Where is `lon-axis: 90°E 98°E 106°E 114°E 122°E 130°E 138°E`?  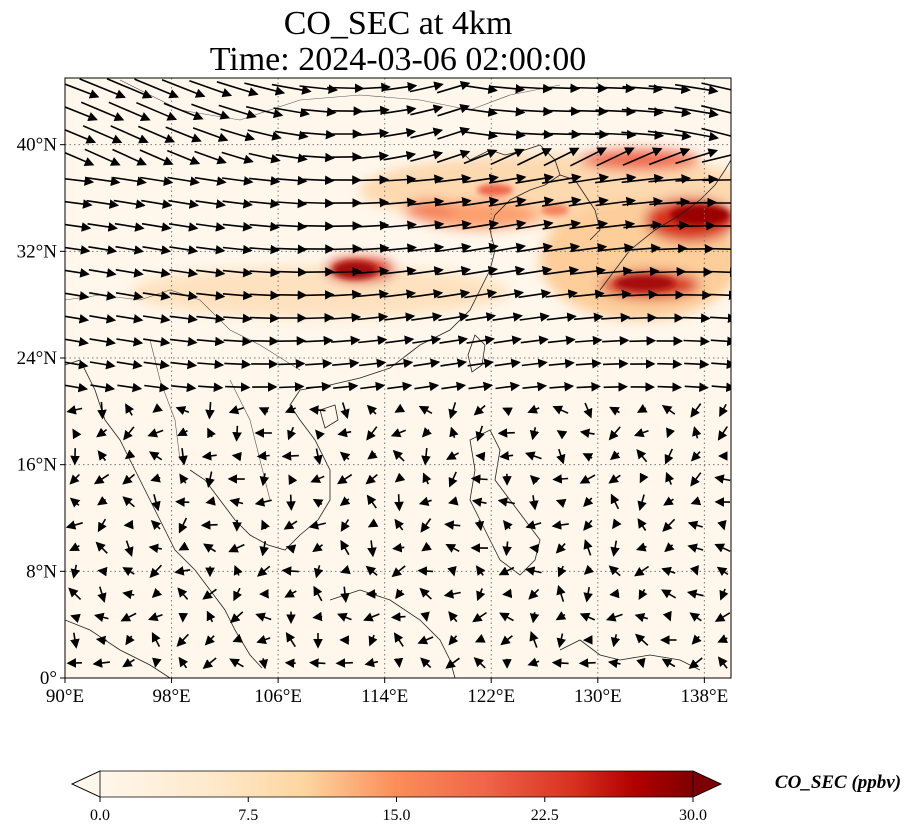
lon-axis: 90°E 98°E 106°E 114°E 122°E 130°E 138°E is located at coordinates (387, 692).